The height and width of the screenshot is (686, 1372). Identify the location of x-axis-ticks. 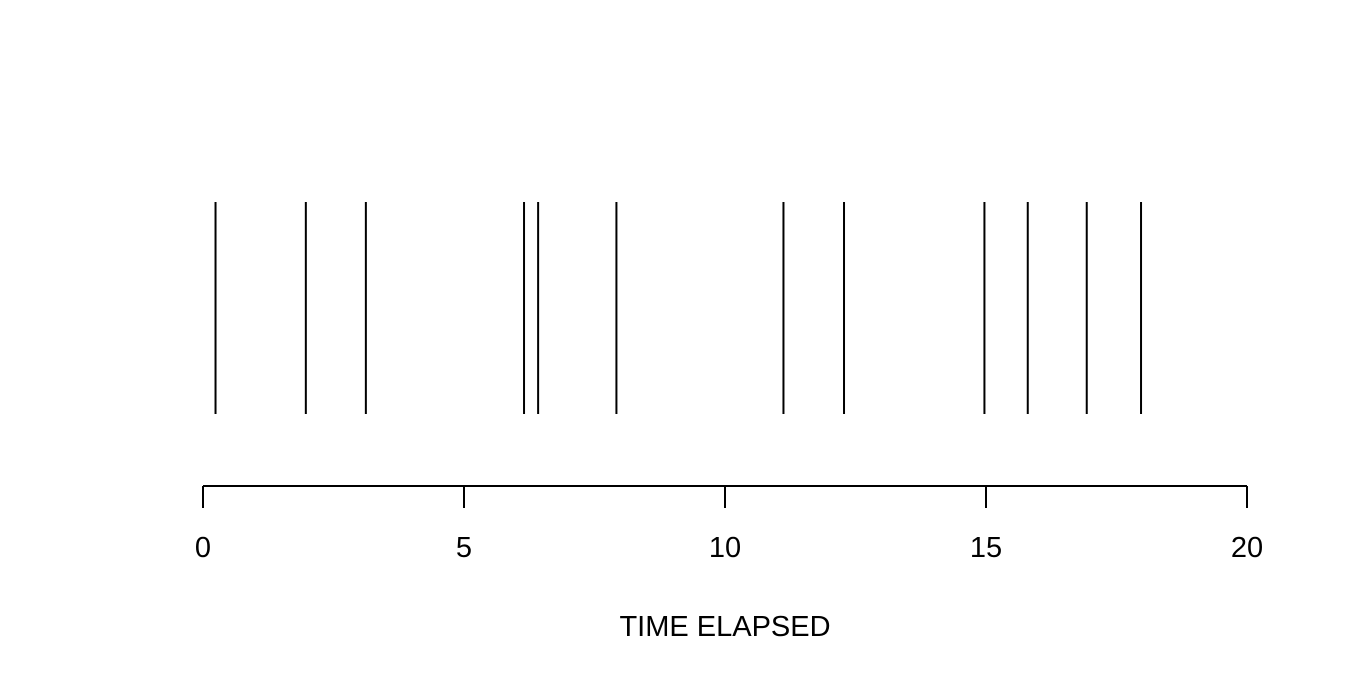
(725, 497).